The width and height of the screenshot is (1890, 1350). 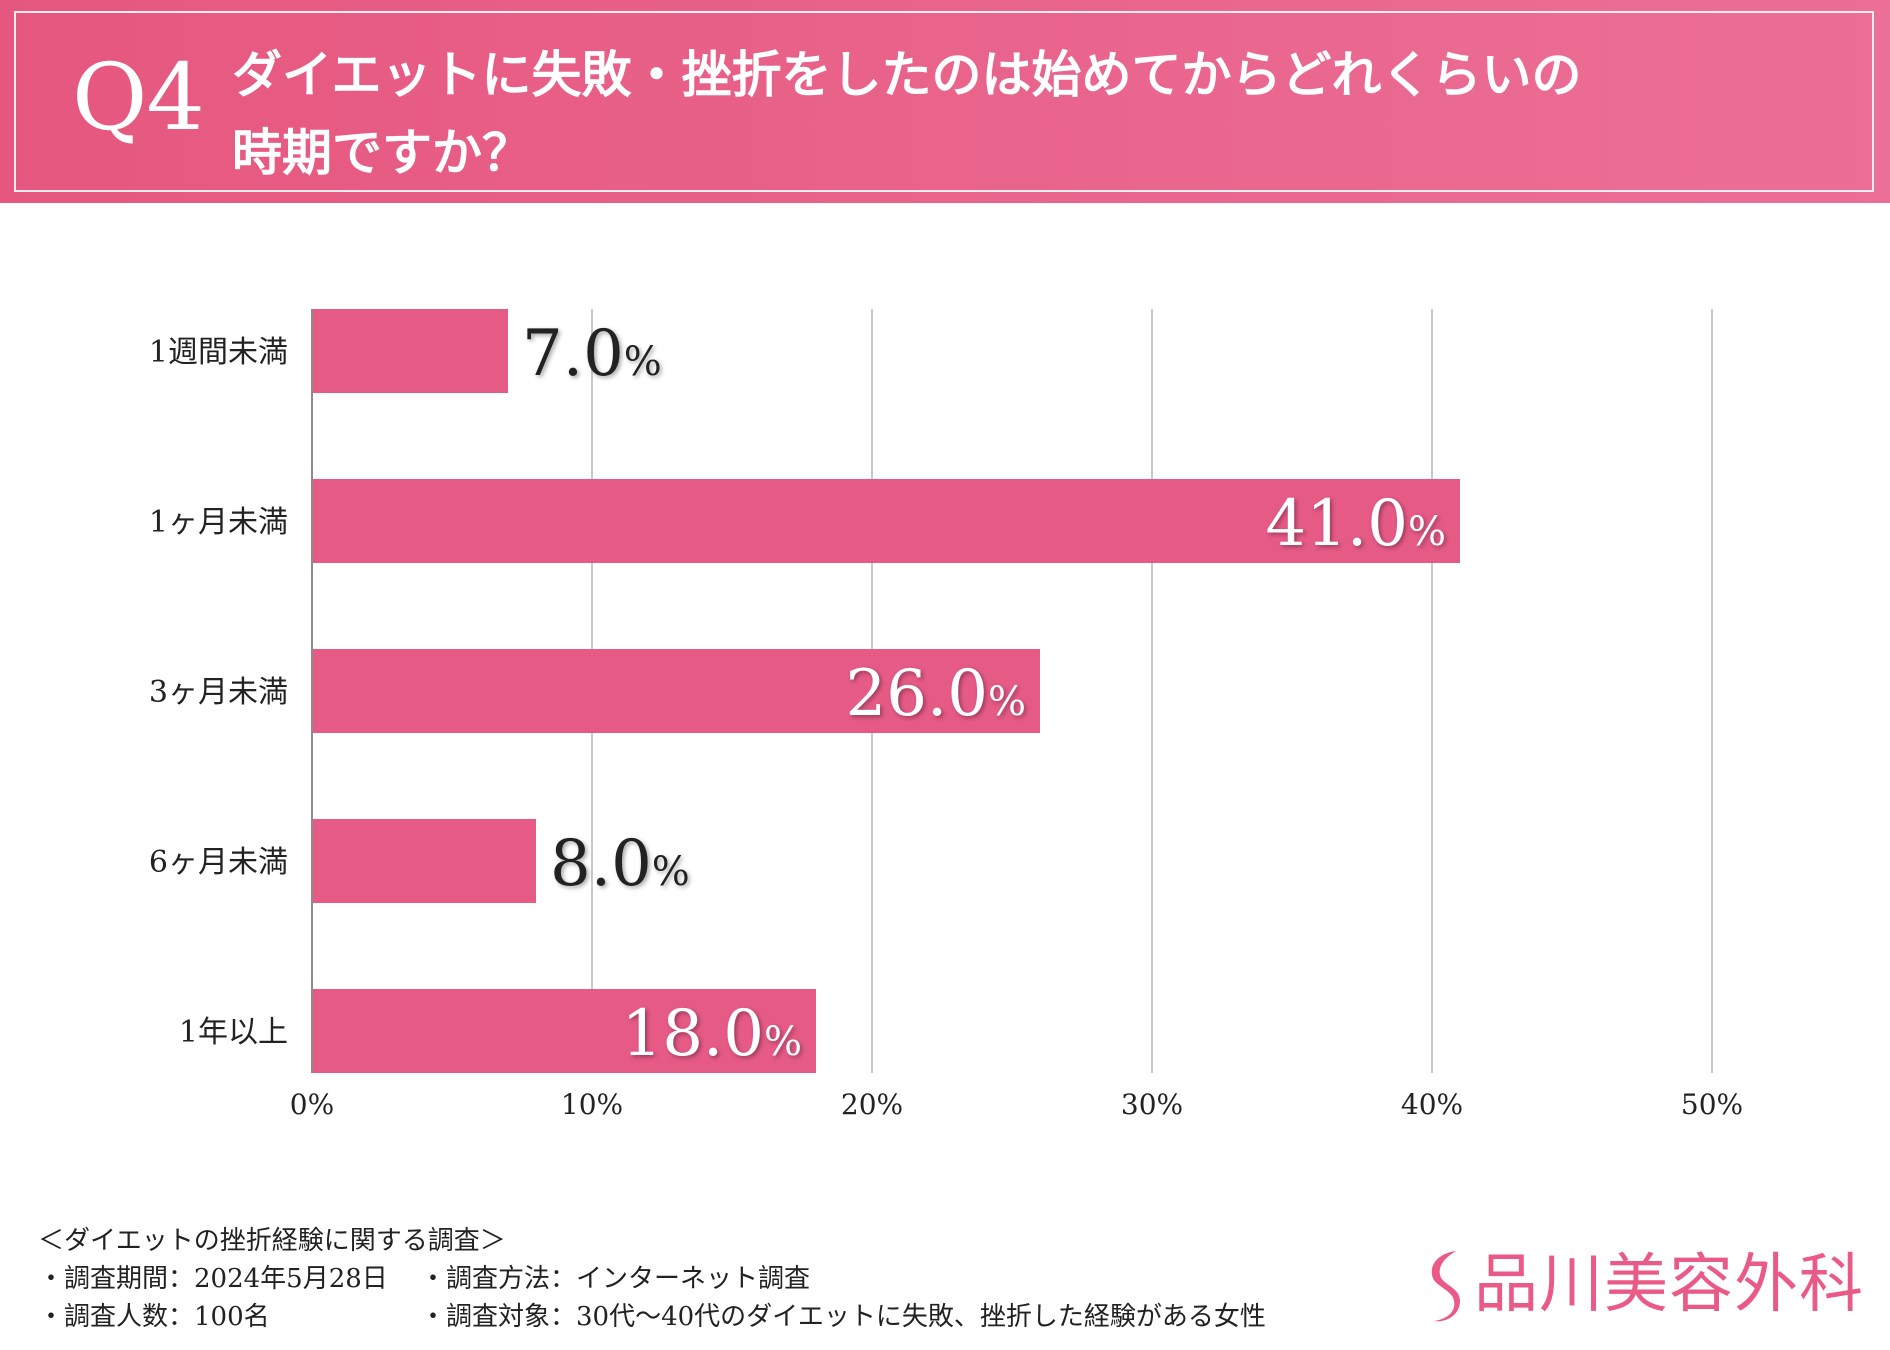 What do you see at coordinates (1712, 1104) in the screenshot?
I see `x-tick-label: 50%` at bounding box center [1712, 1104].